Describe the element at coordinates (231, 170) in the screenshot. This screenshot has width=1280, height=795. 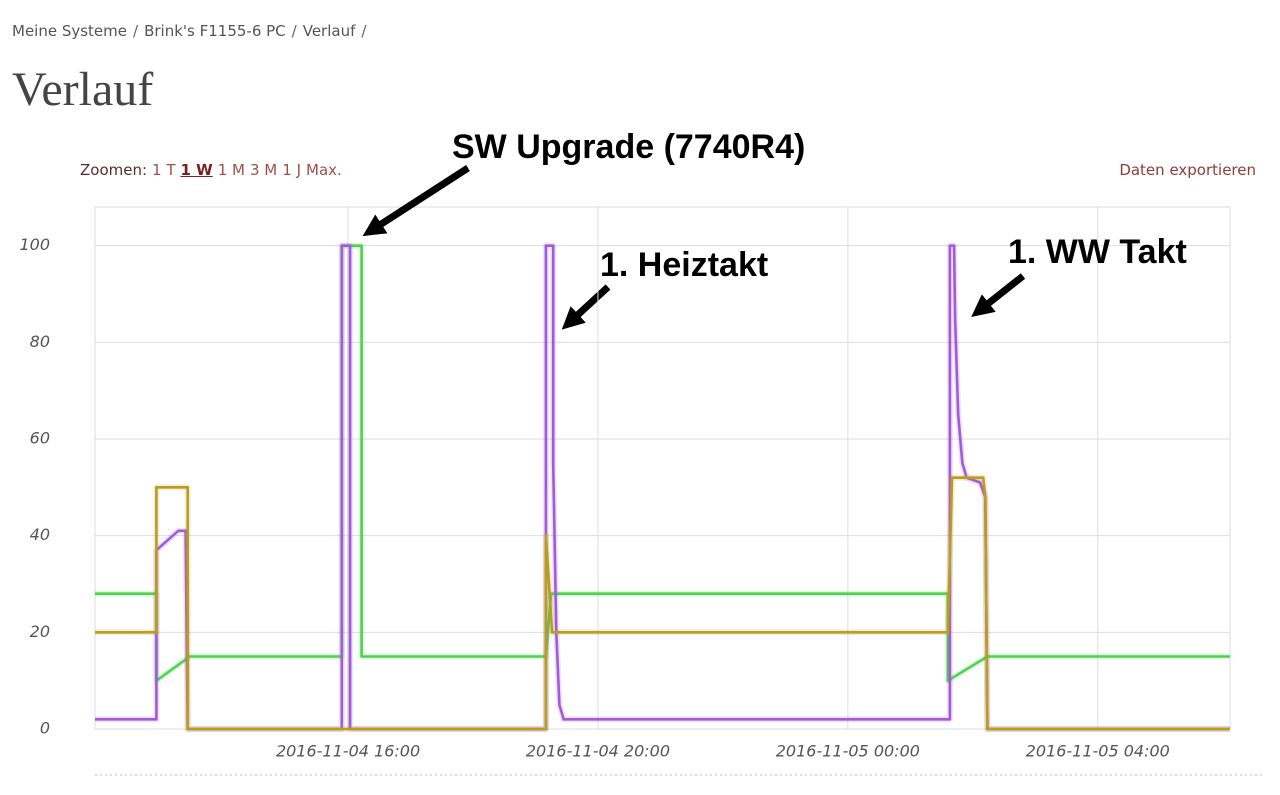
I see `zoom-option: 1 M` at that location.